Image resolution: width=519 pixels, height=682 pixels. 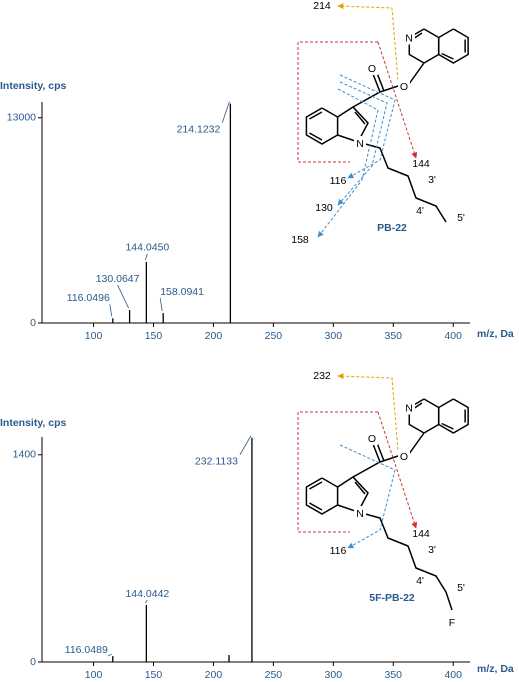 I want to click on compound-name: PB-22, so click(x=392, y=228).